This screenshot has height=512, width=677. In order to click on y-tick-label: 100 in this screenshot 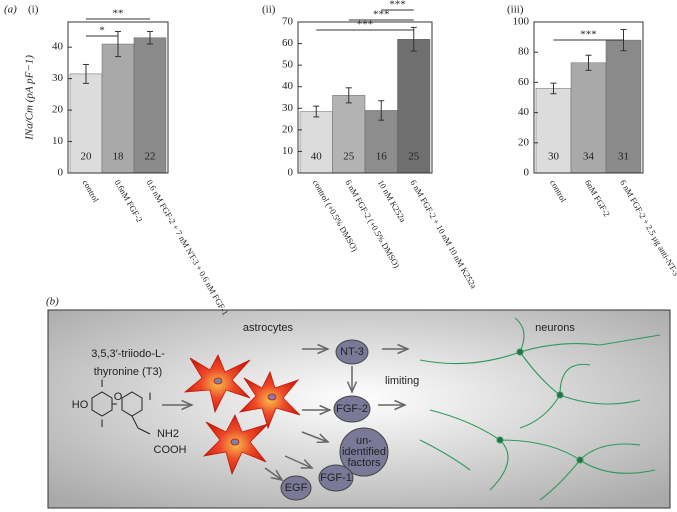, I will do `click(521, 22)`.